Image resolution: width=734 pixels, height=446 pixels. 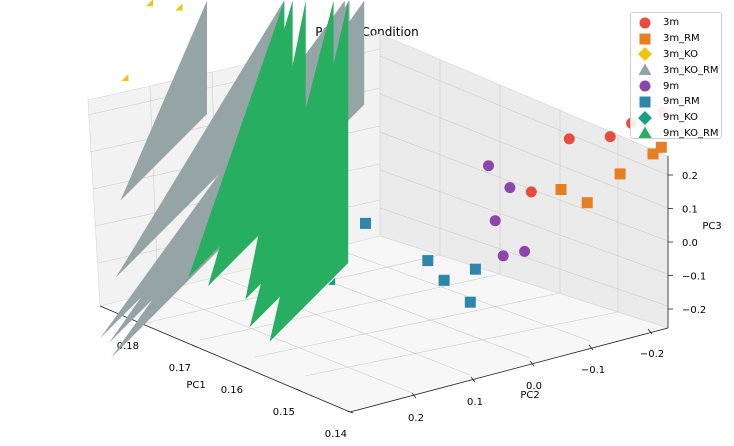 I want to click on legend: 3m 3m_RM 3m_KO 3m_KO_RM 9m 9m_RM 9m_KO 9m_KO_RM, so click(x=676, y=75).